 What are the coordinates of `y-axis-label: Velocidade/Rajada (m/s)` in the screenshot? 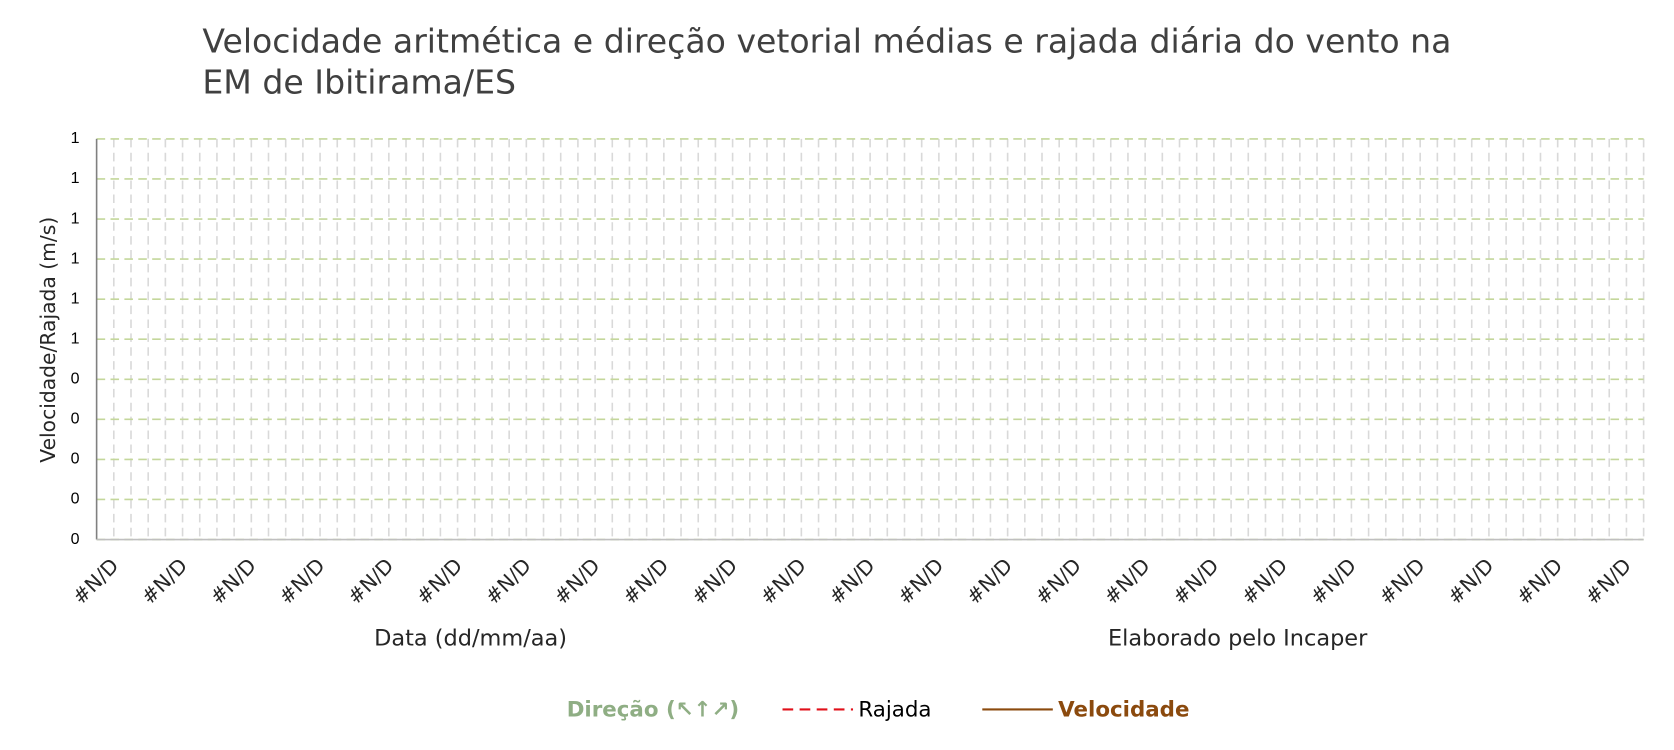 It's located at (48, 340).